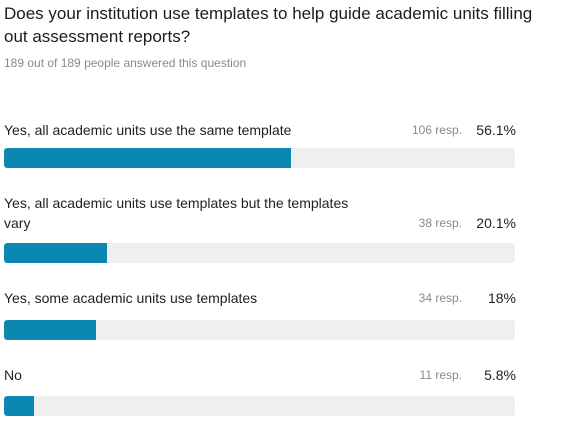 This screenshot has height=439, width=566. Describe the element at coordinates (13, 375) in the screenshot. I see `option-label: No` at that location.